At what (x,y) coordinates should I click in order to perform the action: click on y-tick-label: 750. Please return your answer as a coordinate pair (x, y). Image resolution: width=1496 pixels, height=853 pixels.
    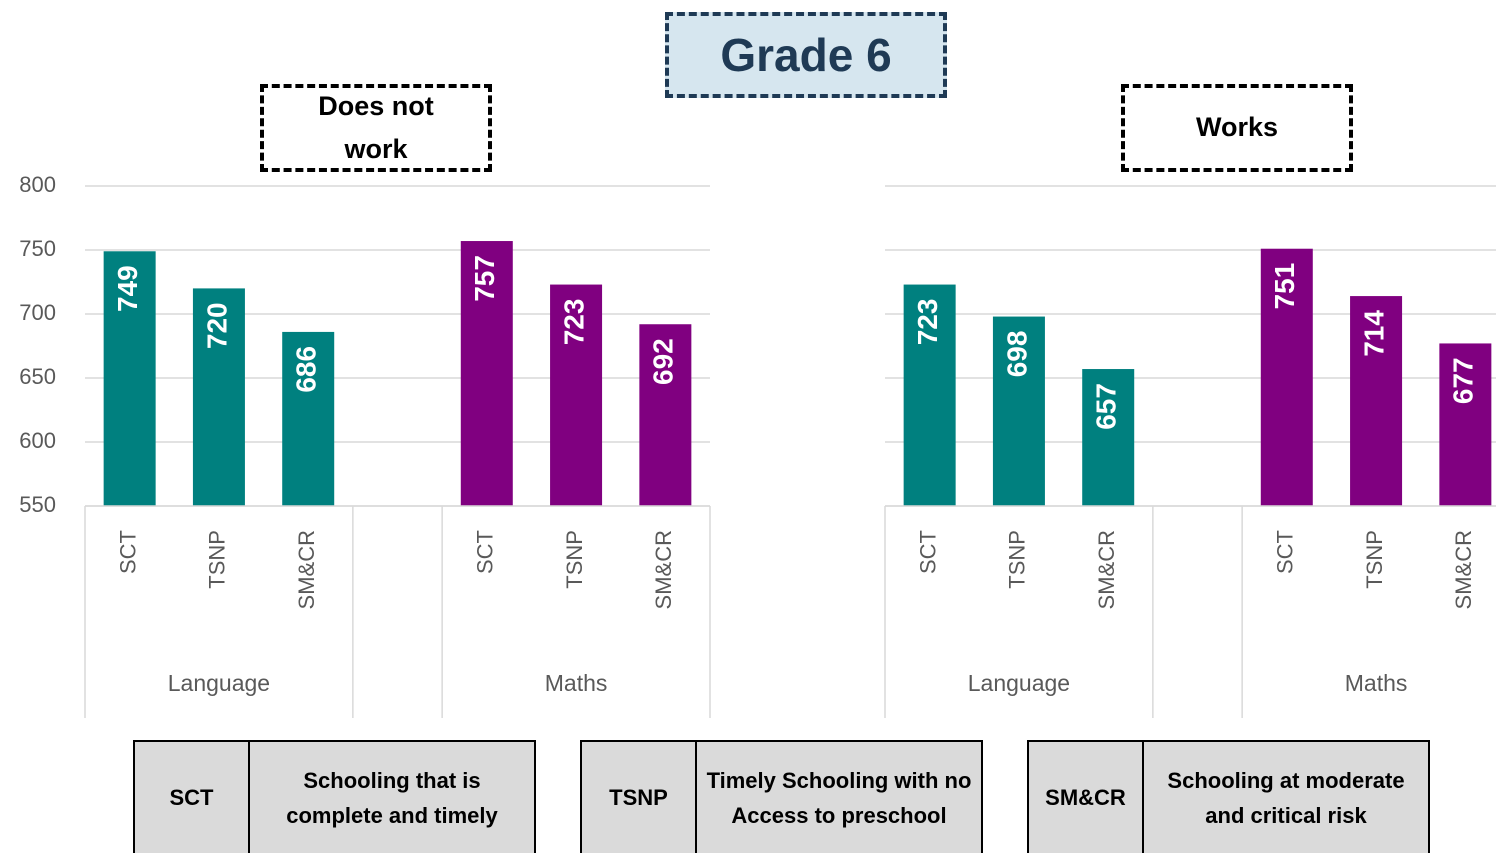
    Looking at the image, I should click on (37, 248).